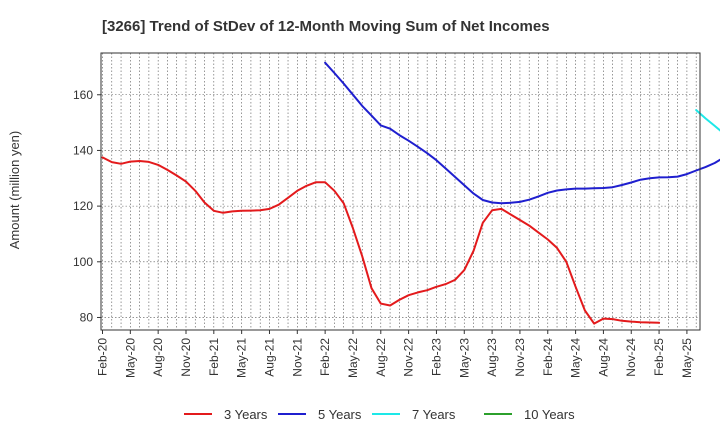 Image resolution: width=720 pixels, height=440 pixels. Describe the element at coordinates (492, 357) in the screenshot. I see `x-tick-label: Aug-23` at that location.